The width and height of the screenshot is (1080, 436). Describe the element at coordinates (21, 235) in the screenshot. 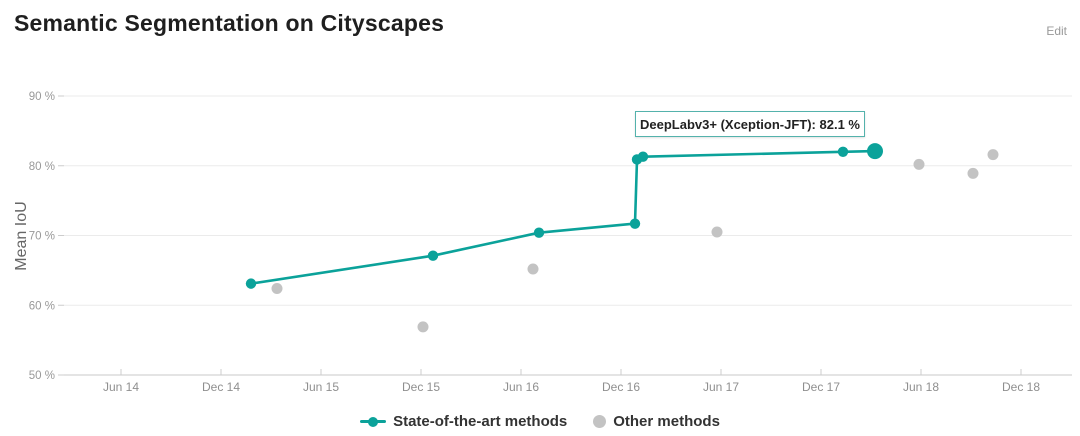

I see `y-axis-title: Mean IoU` at that location.